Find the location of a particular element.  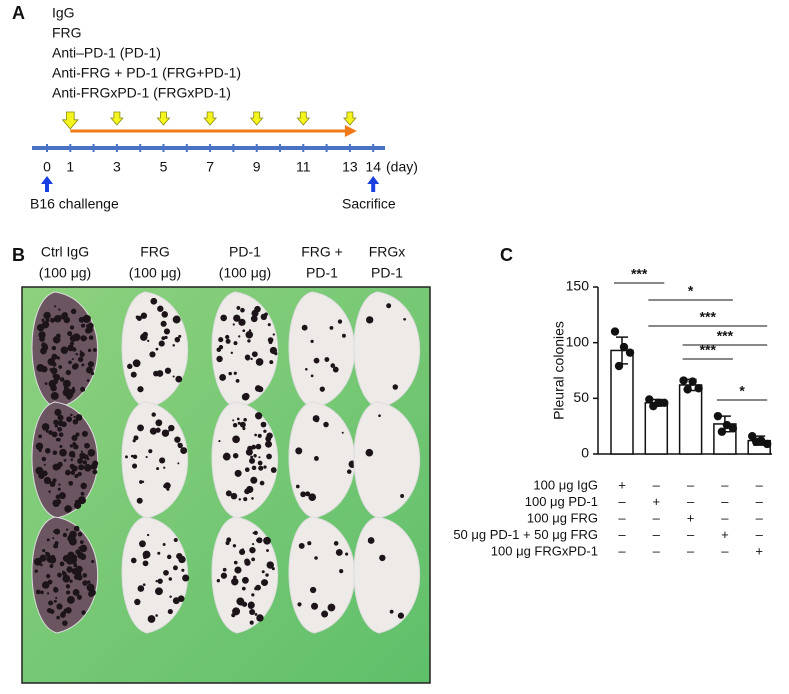

injection-arrow is located at coordinates (163, 118).